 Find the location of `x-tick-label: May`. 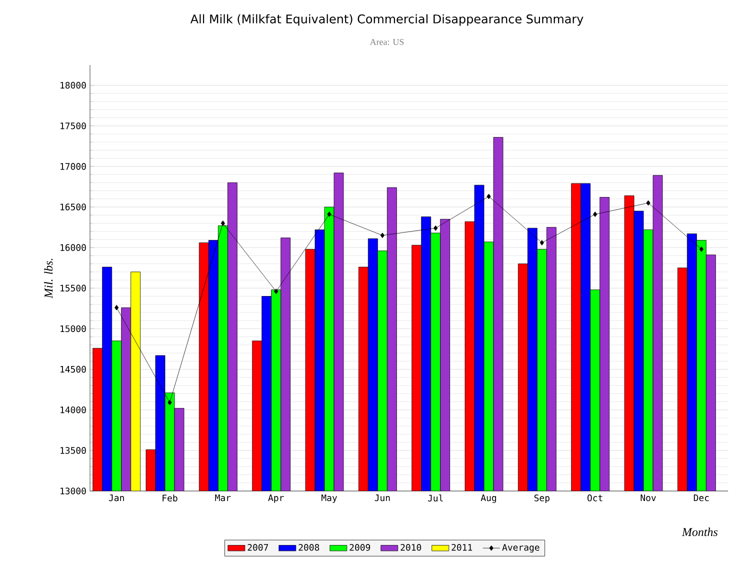

x-tick-label: May is located at coordinates (329, 498).